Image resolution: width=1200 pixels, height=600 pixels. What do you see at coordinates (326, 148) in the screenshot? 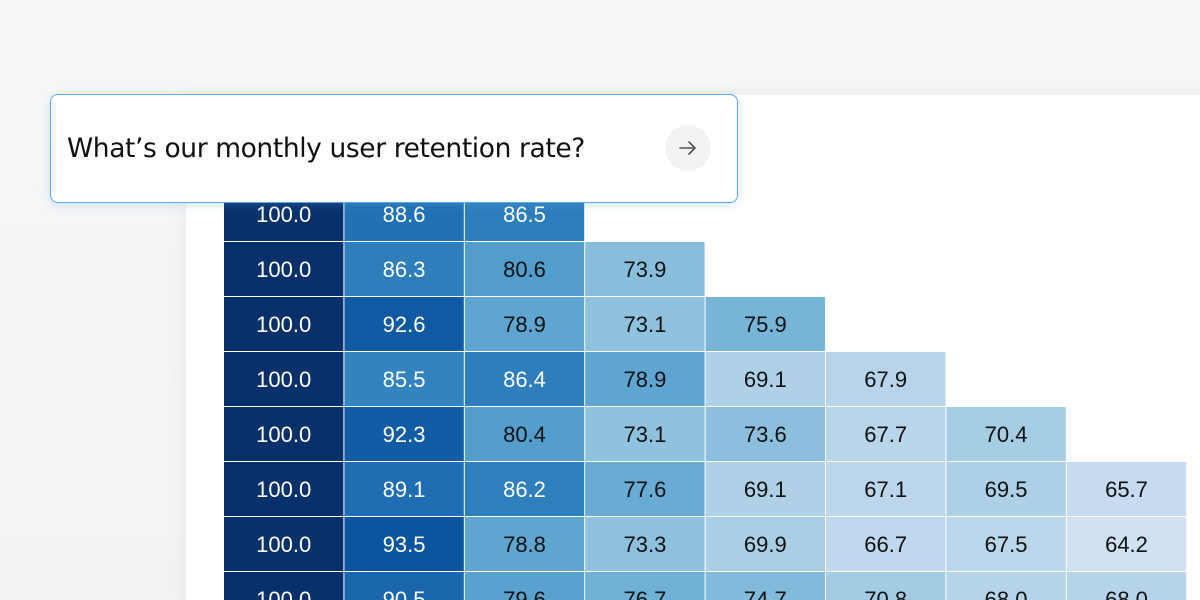
I see `question-text: What’s our monthly user retention rate?` at bounding box center [326, 148].